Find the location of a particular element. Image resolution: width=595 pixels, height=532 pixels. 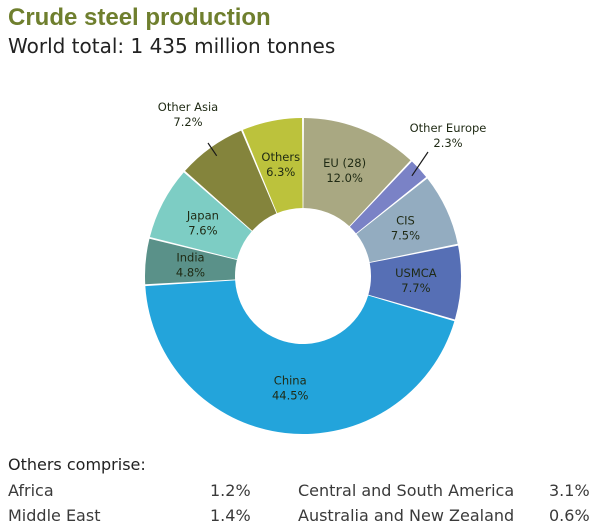

slice-label-cis: CIS is located at coordinates (405, 220).